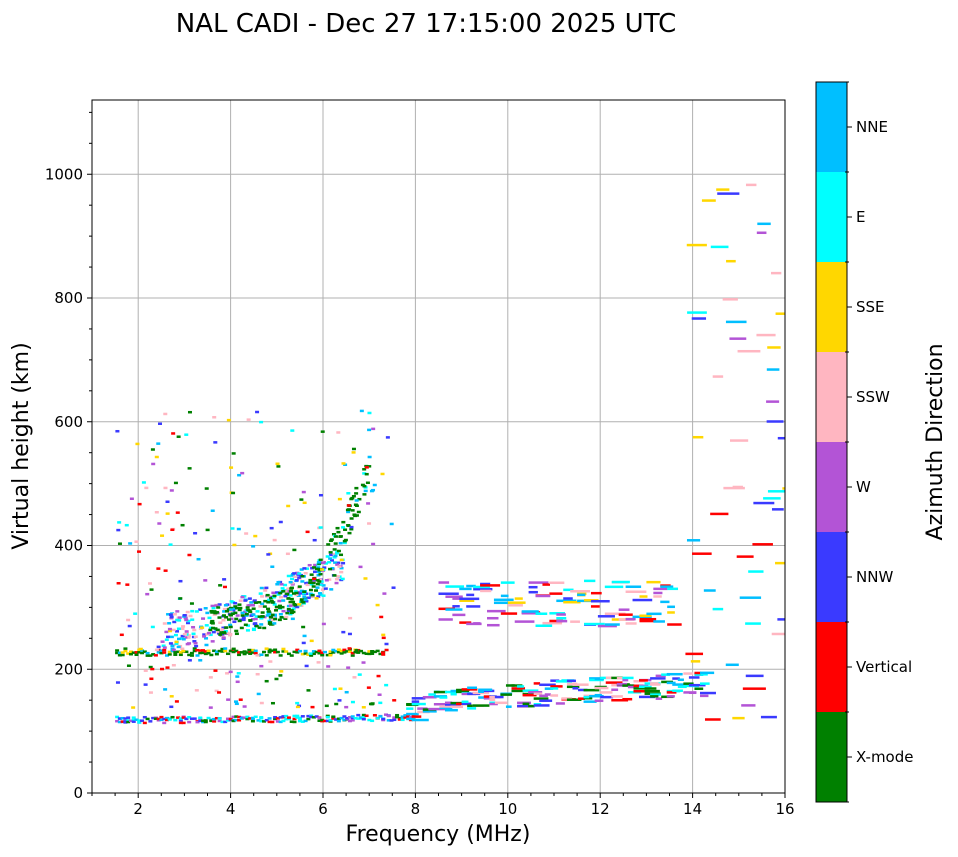 The image size is (958, 857). What do you see at coordinates (884, 757) in the screenshot?
I see `colorbar-tick-label: X-mode` at bounding box center [884, 757].